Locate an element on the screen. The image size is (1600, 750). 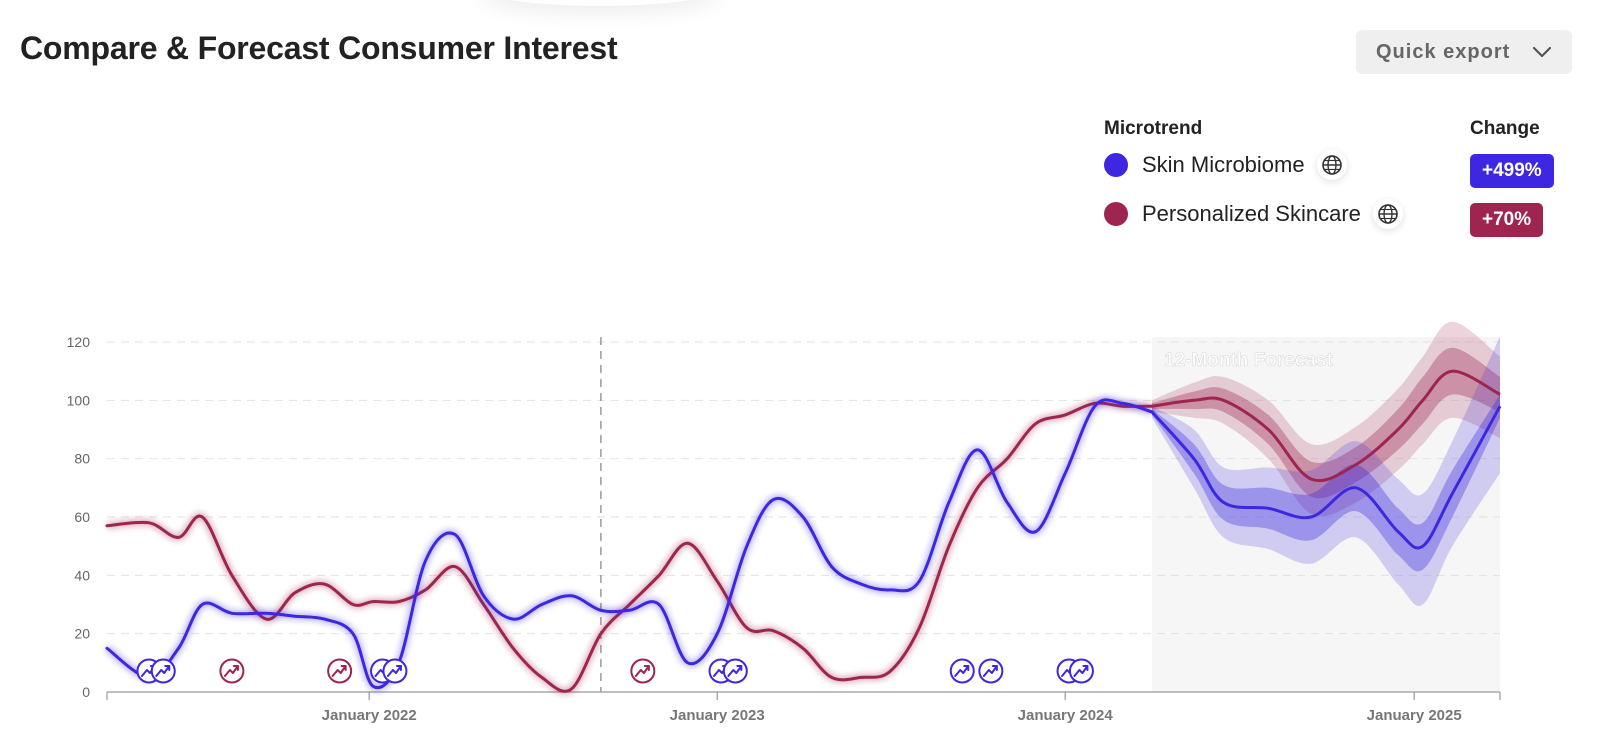
y-tick-label: 120 is located at coordinates (79, 342).